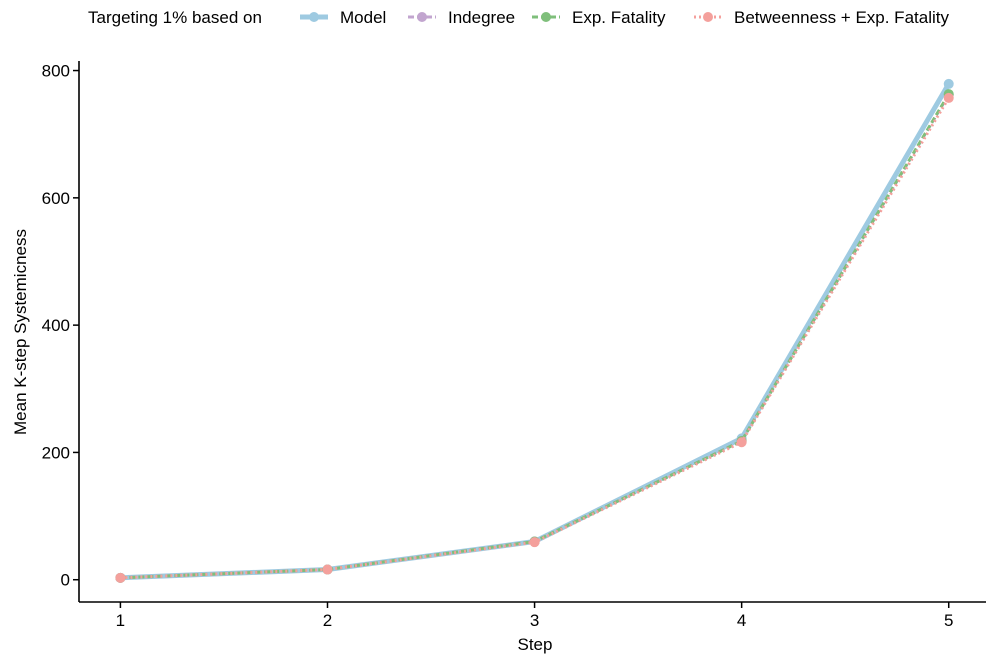  Describe the element at coordinates (56, 198) in the screenshot. I see `y-tick-label: 600` at that location.